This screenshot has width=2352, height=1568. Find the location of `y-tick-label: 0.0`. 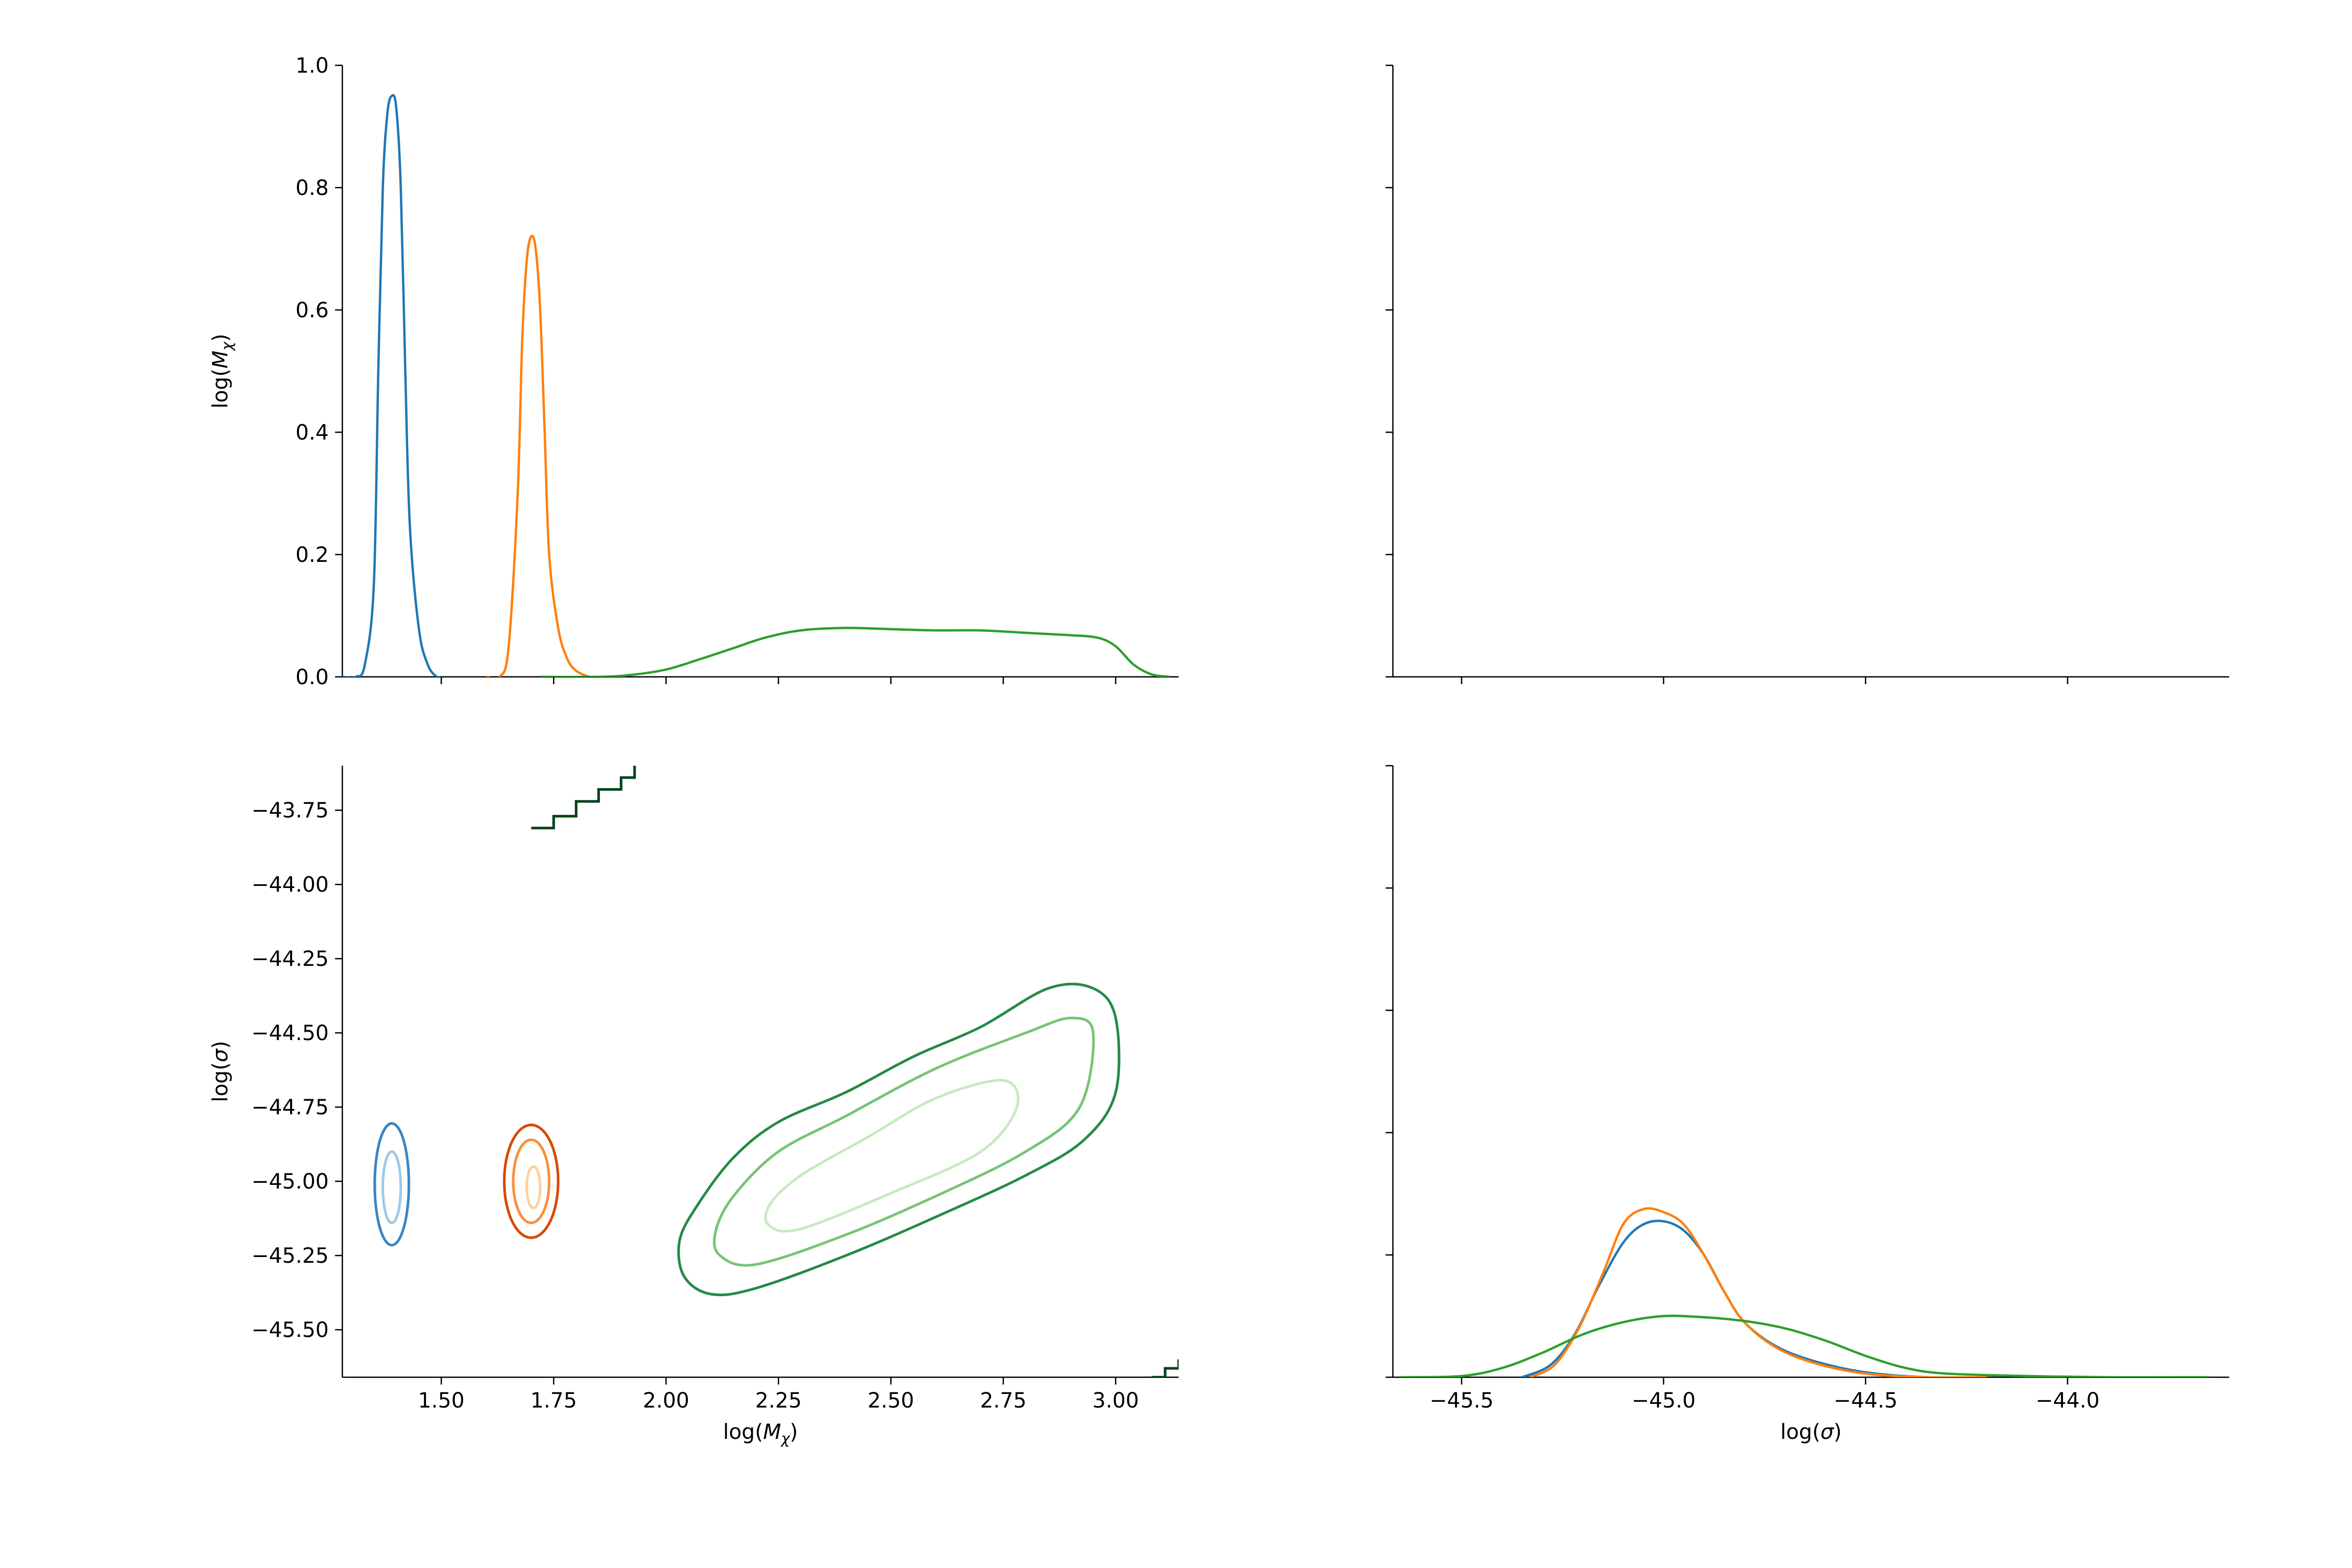

y-tick-label: 0.0 is located at coordinates (312, 677).